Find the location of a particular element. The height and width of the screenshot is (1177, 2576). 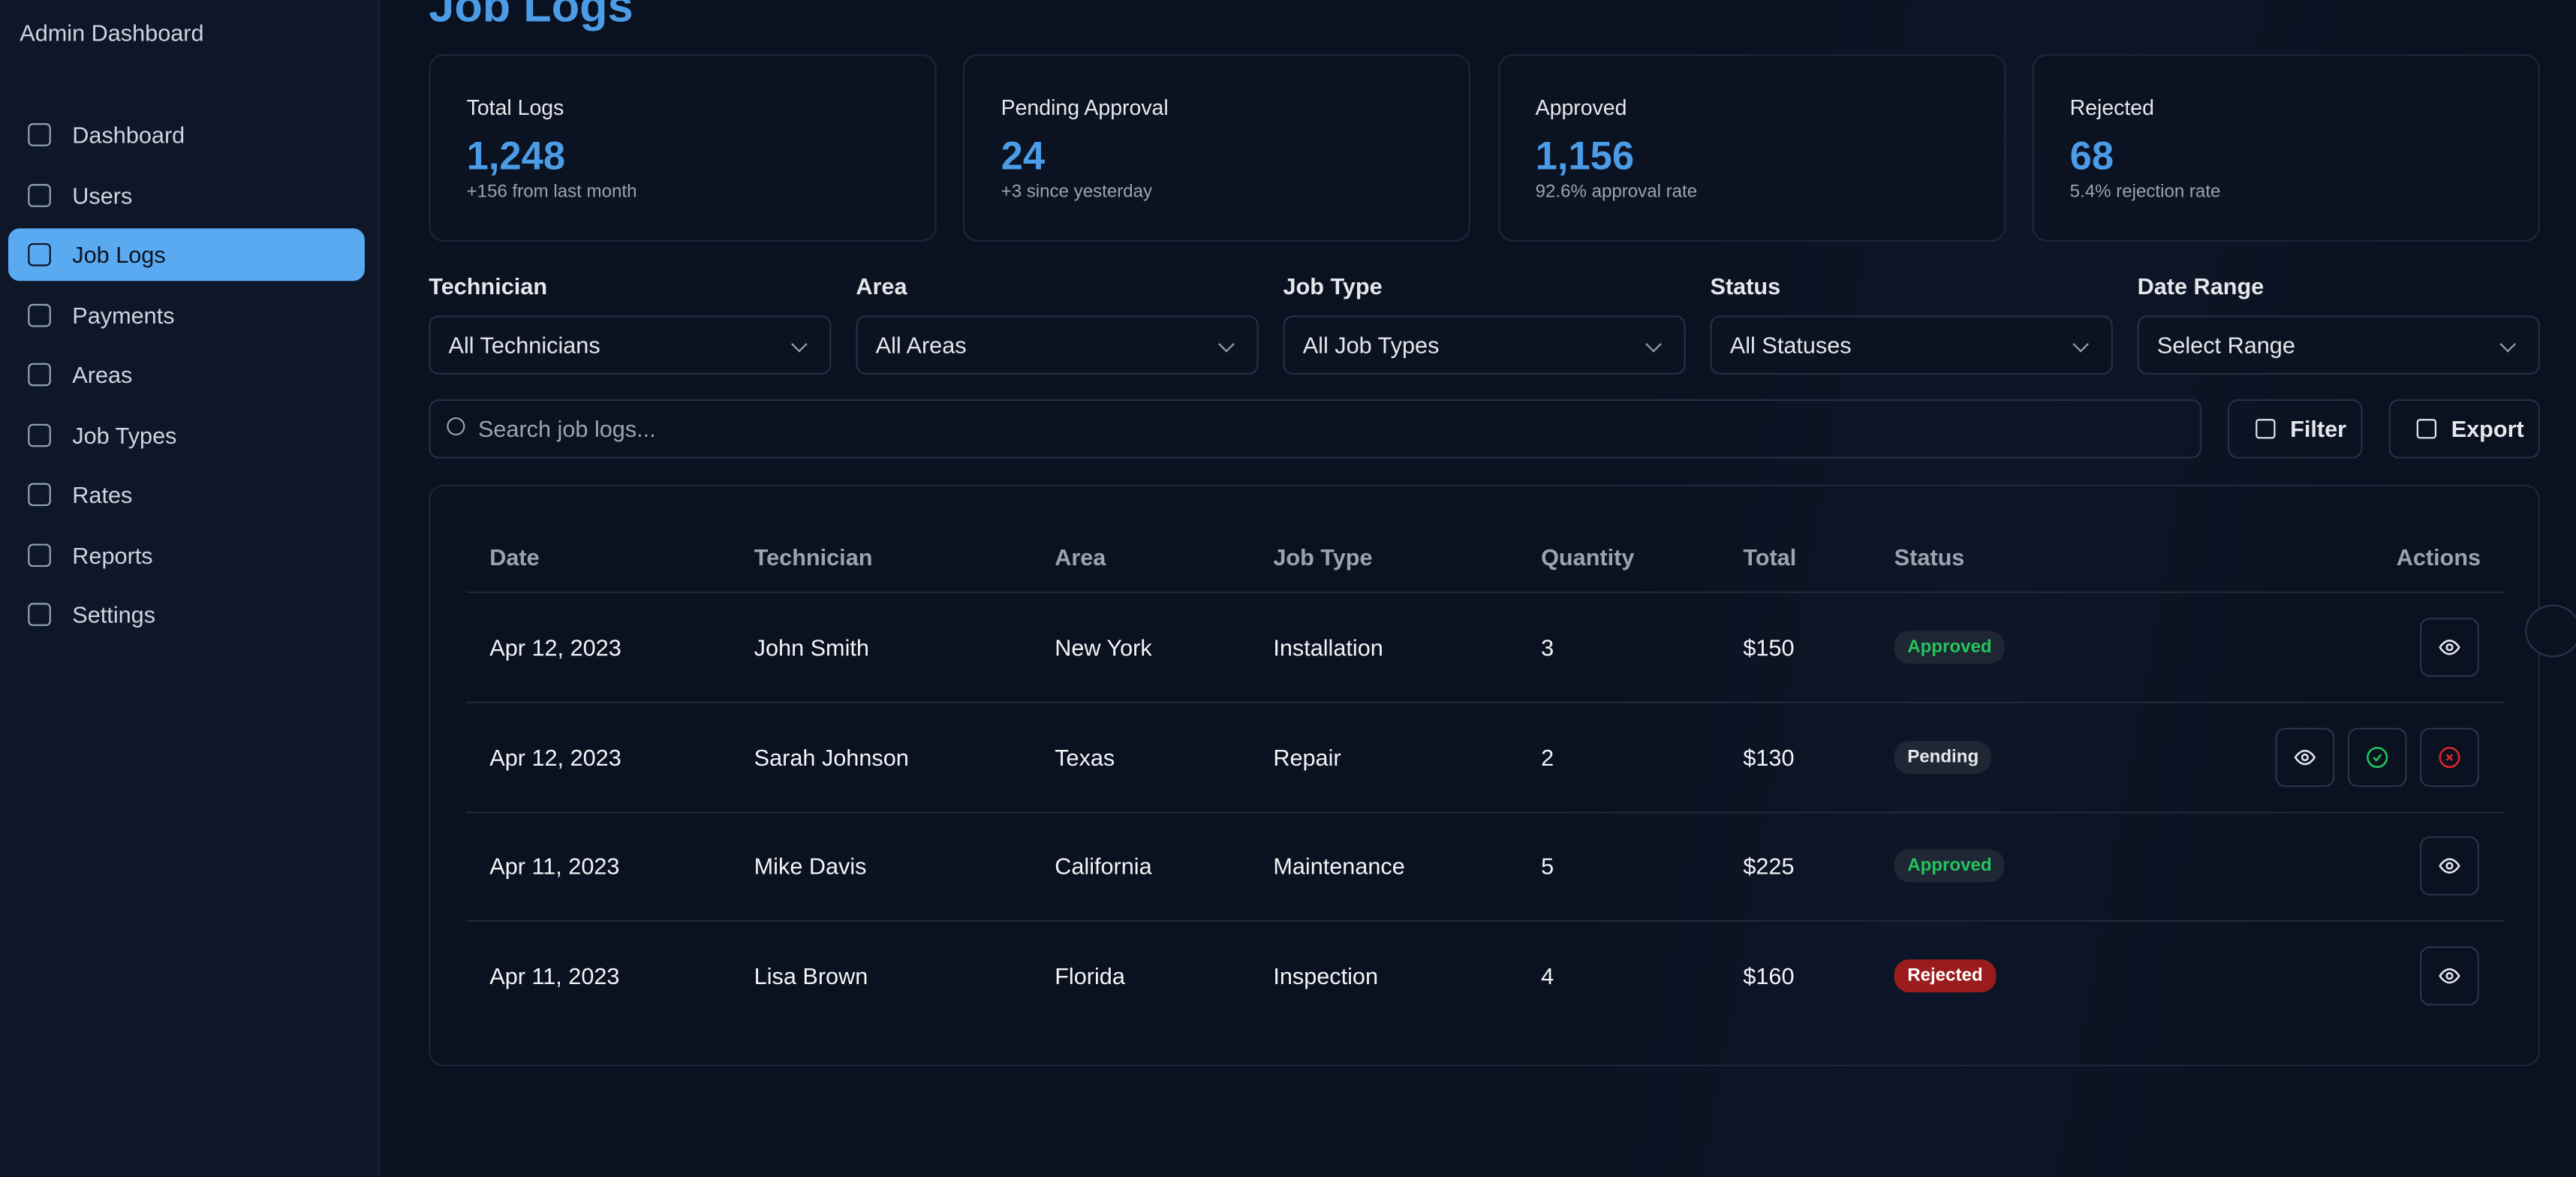

table-cell: 3 is located at coordinates (1547, 647).